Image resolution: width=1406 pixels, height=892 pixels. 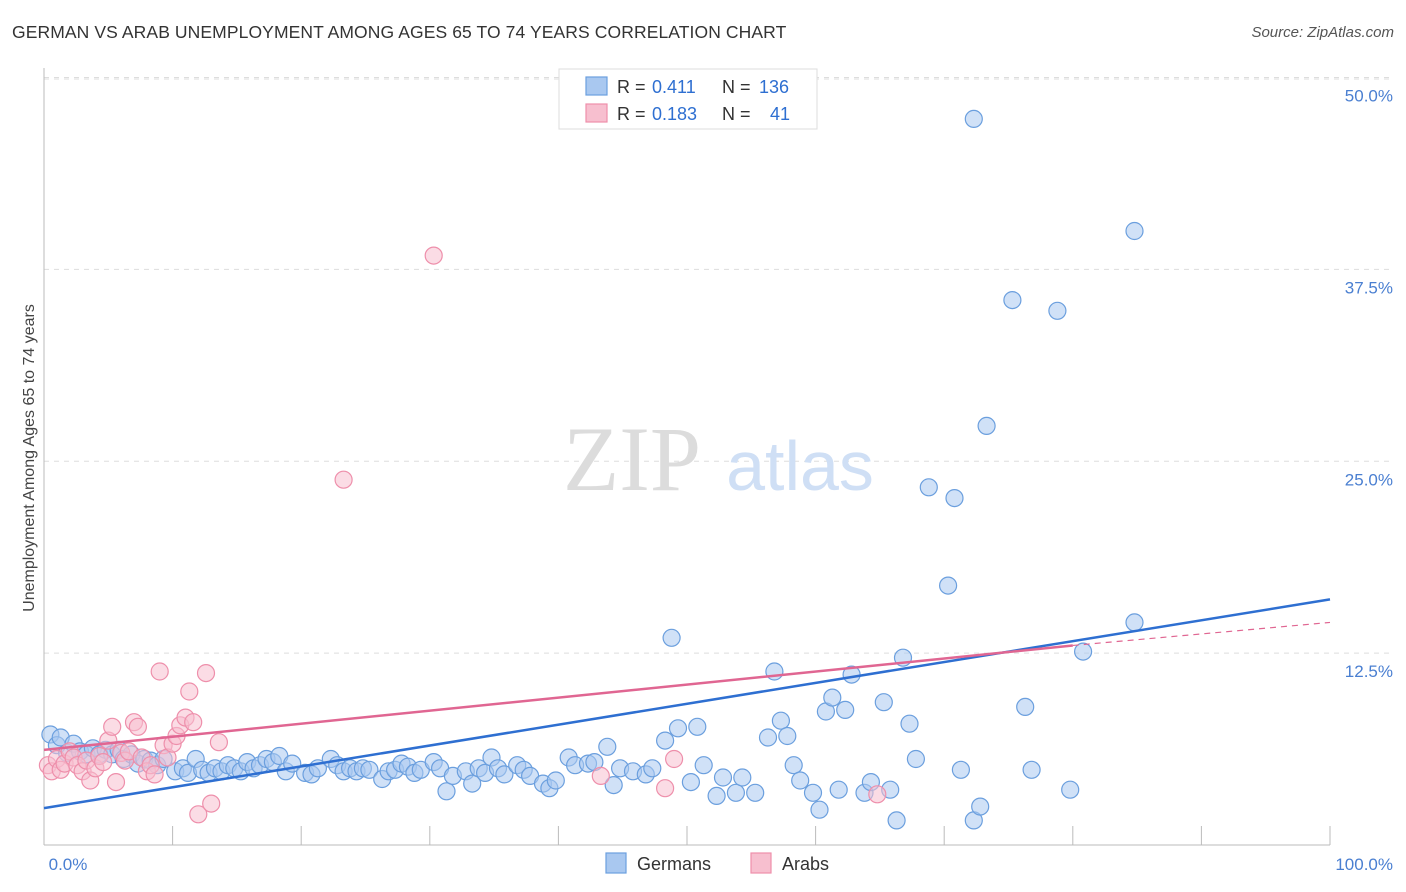 I want to click on watermark: ZIP atlas, so click(x=718, y=459).